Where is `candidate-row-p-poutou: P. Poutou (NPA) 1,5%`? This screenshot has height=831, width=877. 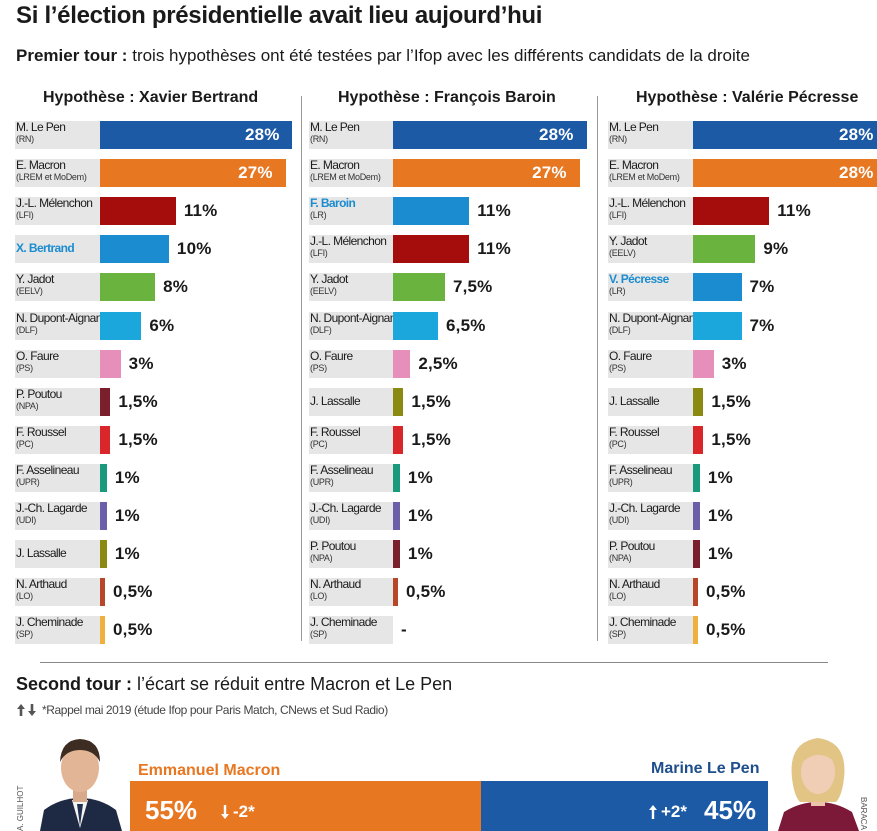
candidate-row-p-poutou: P. Poutou (NPA) 1,5% is located at coordinates (153, 402).